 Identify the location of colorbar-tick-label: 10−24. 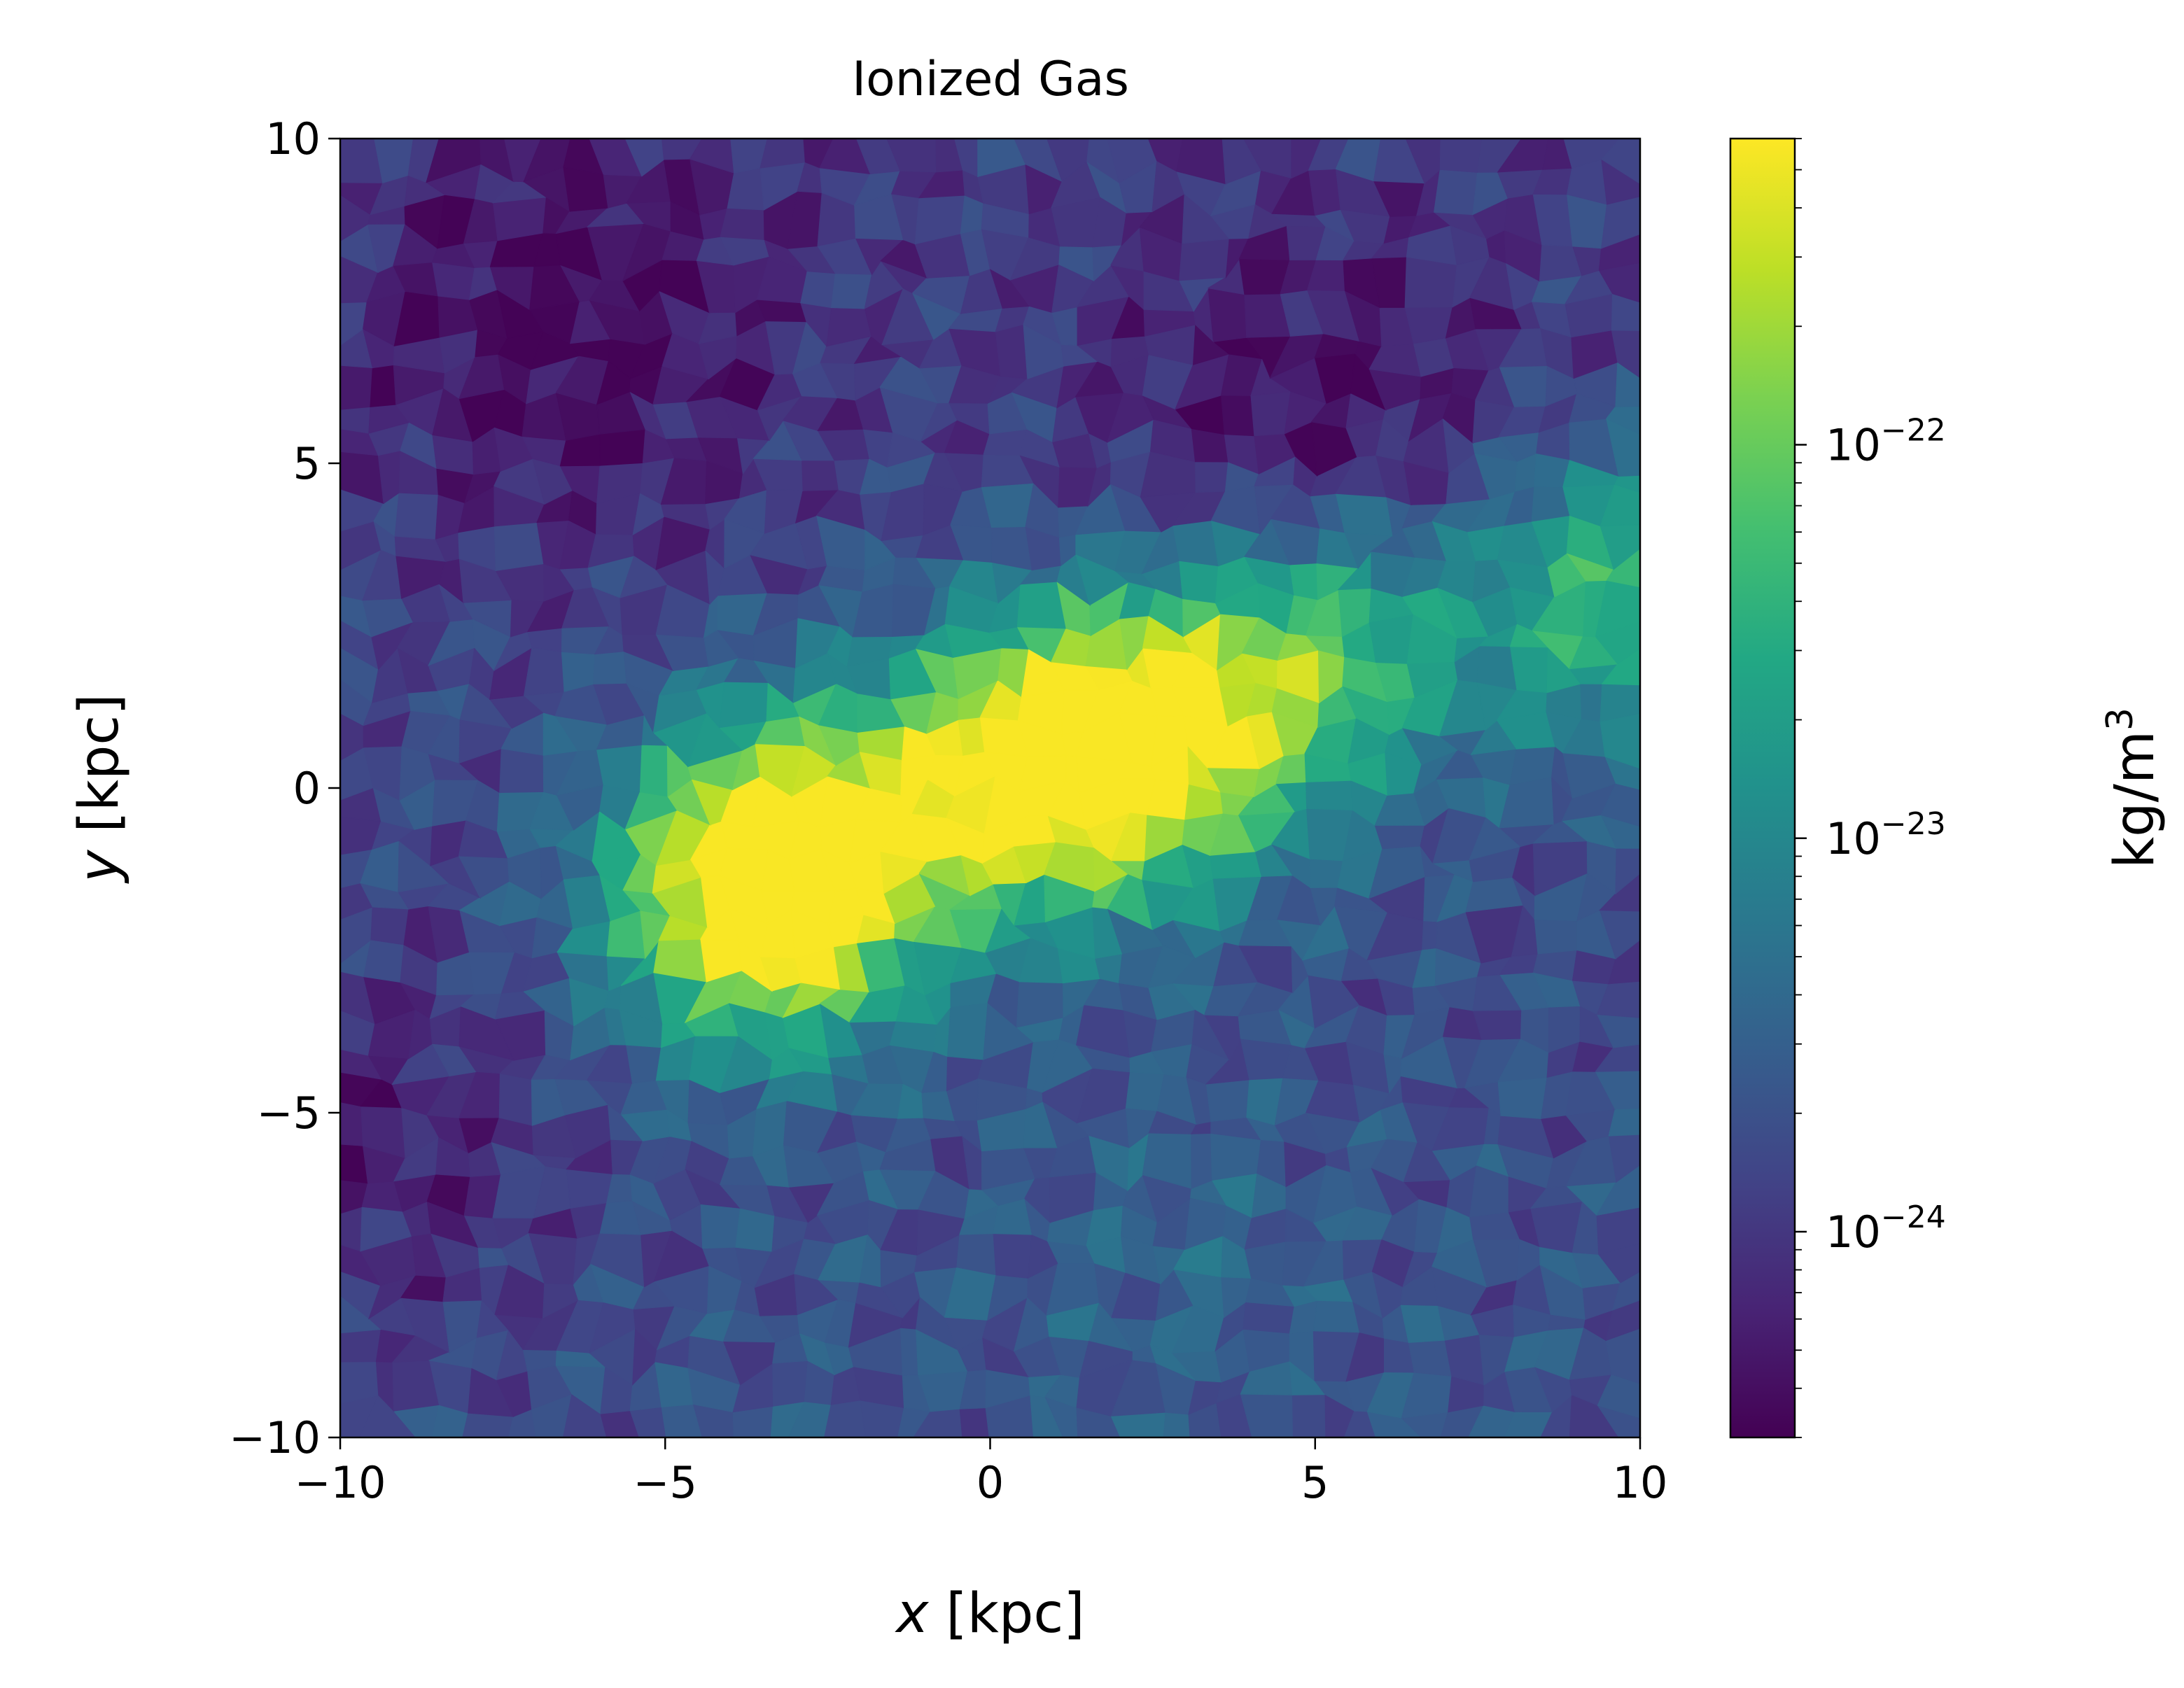
(1886, 1229).